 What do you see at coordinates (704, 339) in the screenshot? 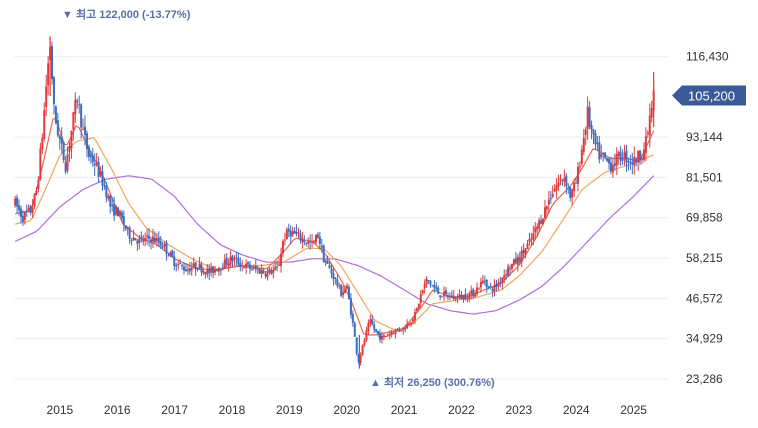
I see `y-tick-label: 34,929` at bounding box center [704, 339].